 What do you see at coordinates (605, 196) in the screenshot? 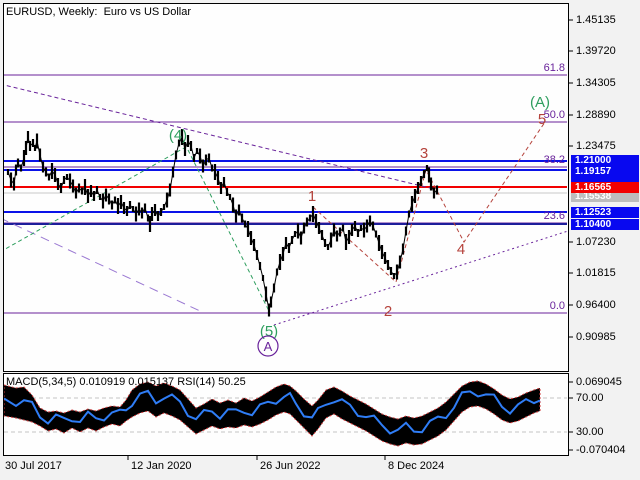
I see `price-level-box: 1.15538` at bounding box center [605, 196].